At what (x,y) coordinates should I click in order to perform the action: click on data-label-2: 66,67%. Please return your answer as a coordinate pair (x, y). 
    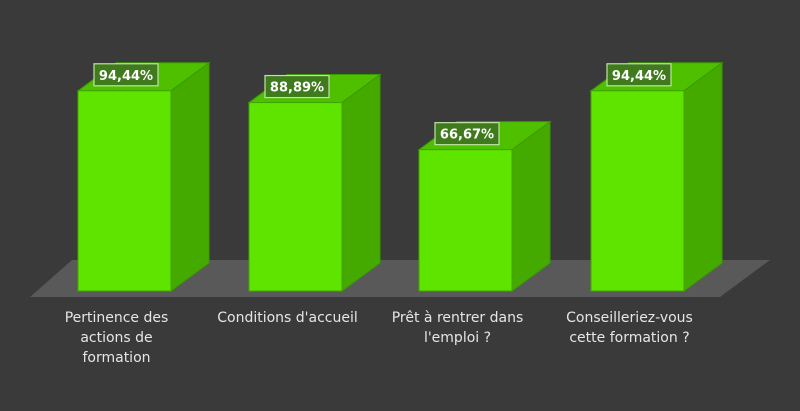
    Looking at the image, I should click on (467, 135).